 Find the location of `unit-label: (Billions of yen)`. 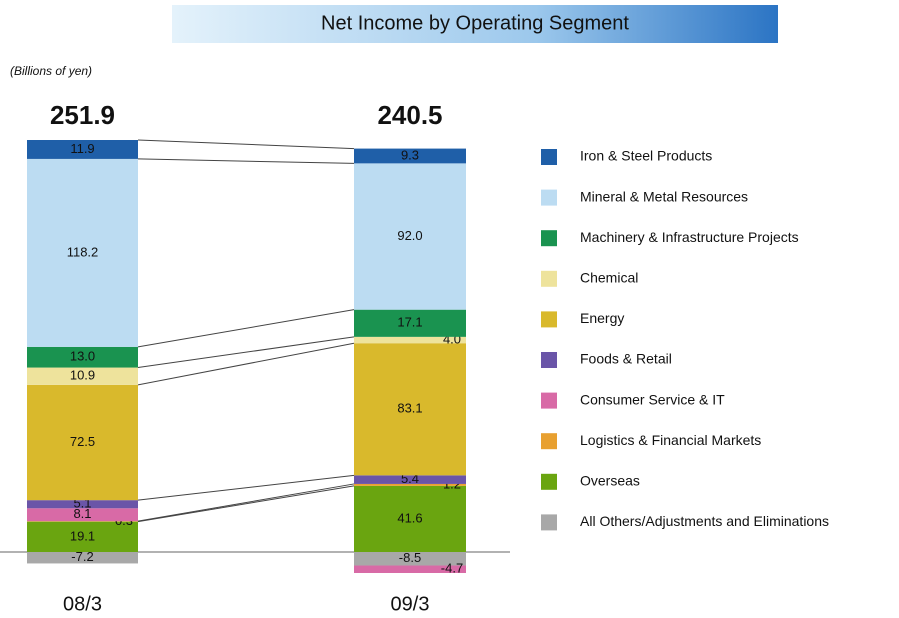

unit-label: (Billions of yen) is located at coordinates (51, 71).